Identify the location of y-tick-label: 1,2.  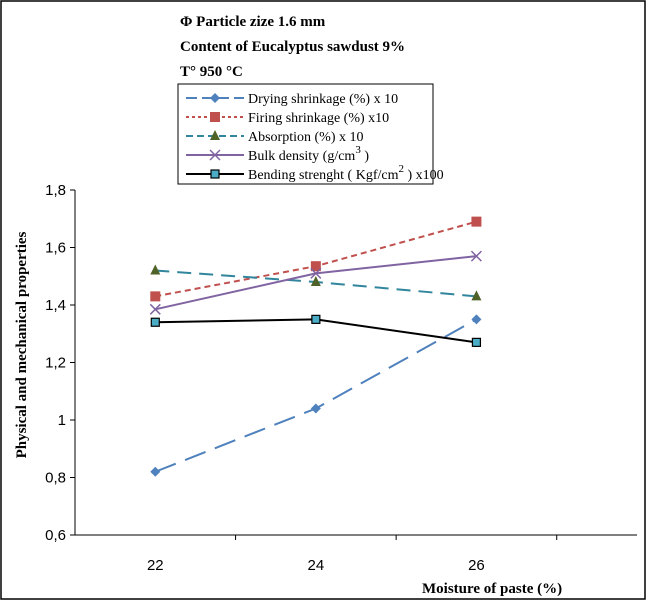
(55, 363).